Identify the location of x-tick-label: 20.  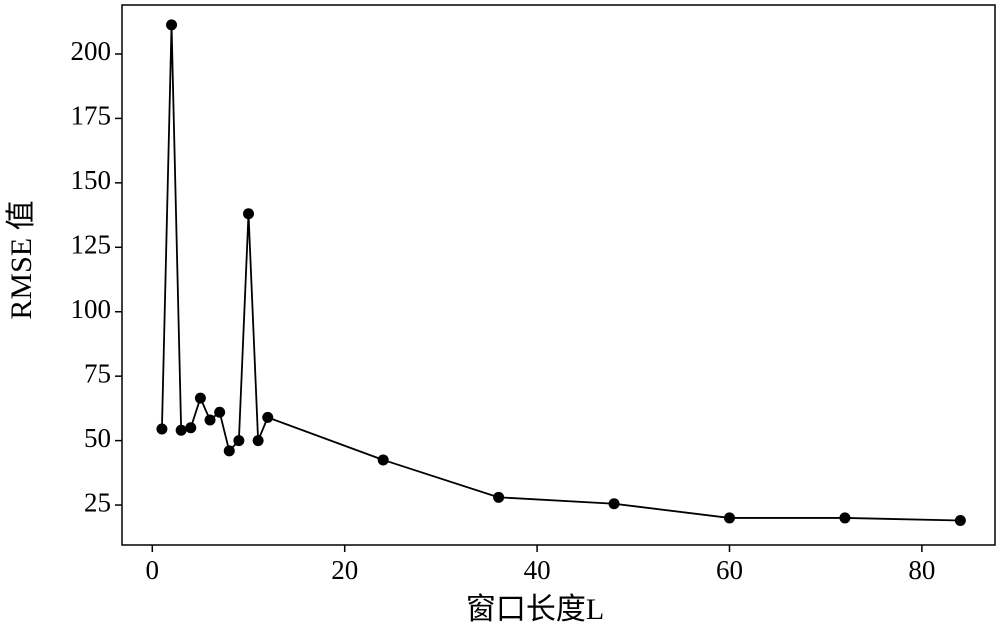
(344, 570).